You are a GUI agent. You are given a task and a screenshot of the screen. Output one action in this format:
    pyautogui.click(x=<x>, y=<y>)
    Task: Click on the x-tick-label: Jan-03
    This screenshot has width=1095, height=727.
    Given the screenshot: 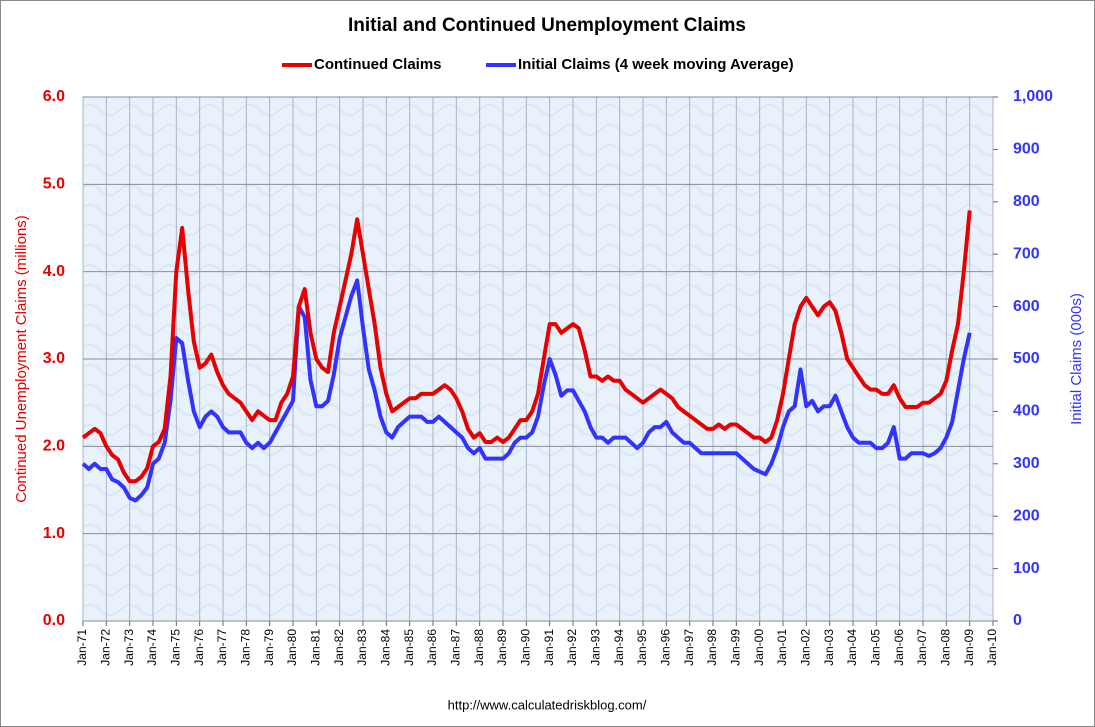 What is the action you would take?
    pyautogui.click(x=829, y=647)
    